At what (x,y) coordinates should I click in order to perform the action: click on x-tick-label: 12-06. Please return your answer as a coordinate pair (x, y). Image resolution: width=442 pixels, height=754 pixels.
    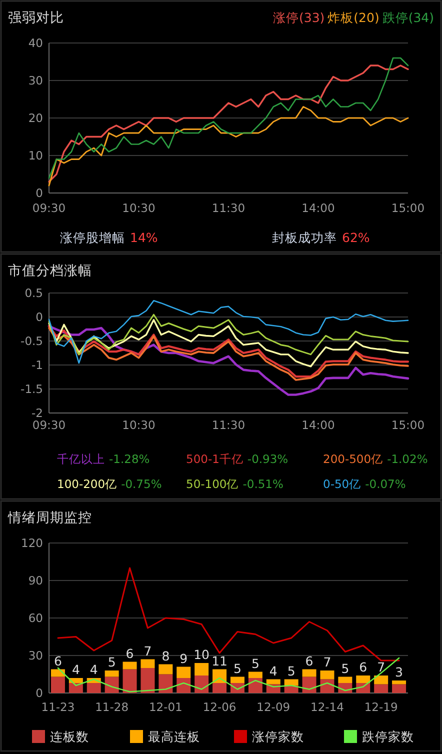
    Looking at the image, I should click on (219, 707).